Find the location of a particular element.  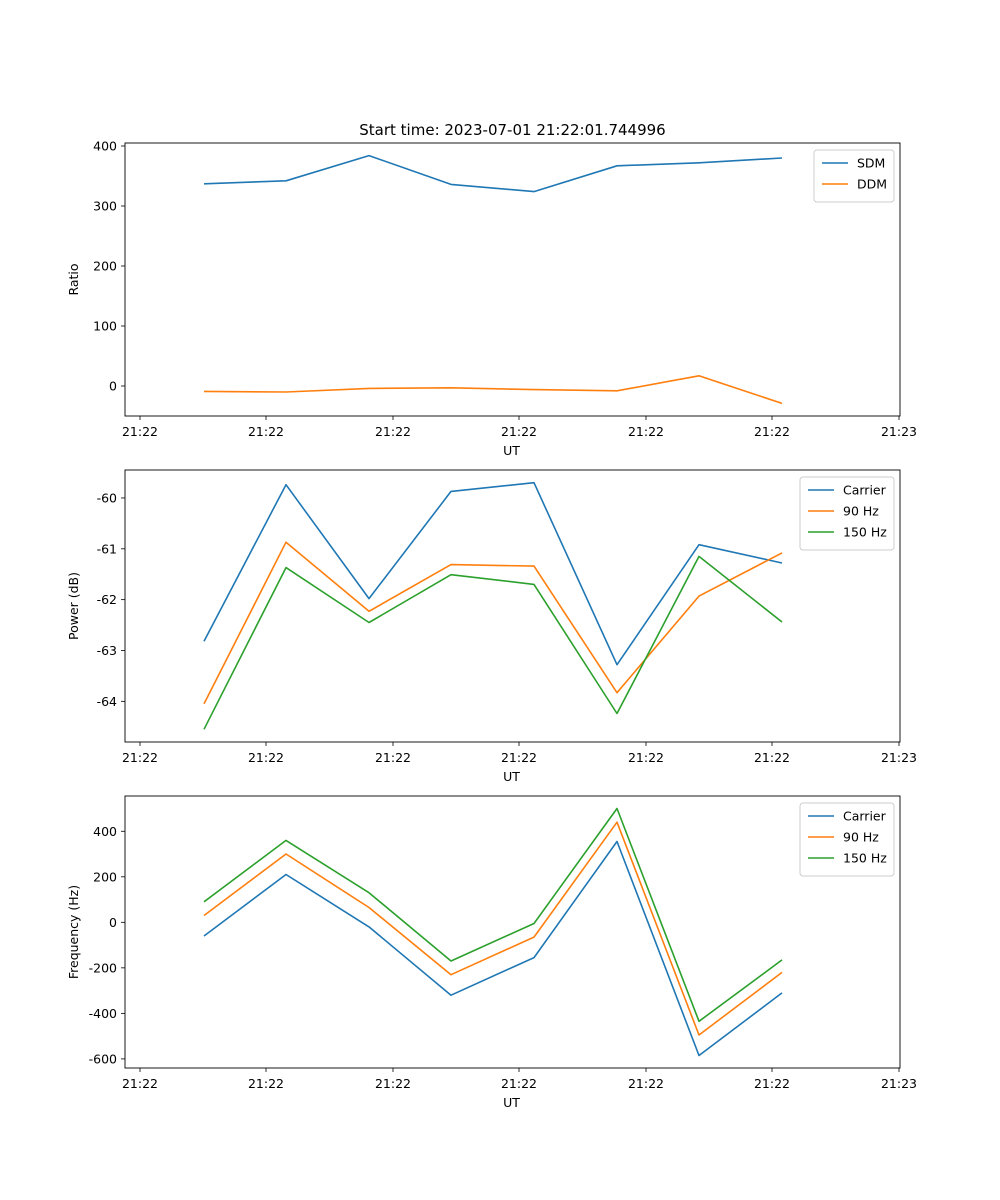

y-axis-label: Ratio is located at coordinates (73, 279).